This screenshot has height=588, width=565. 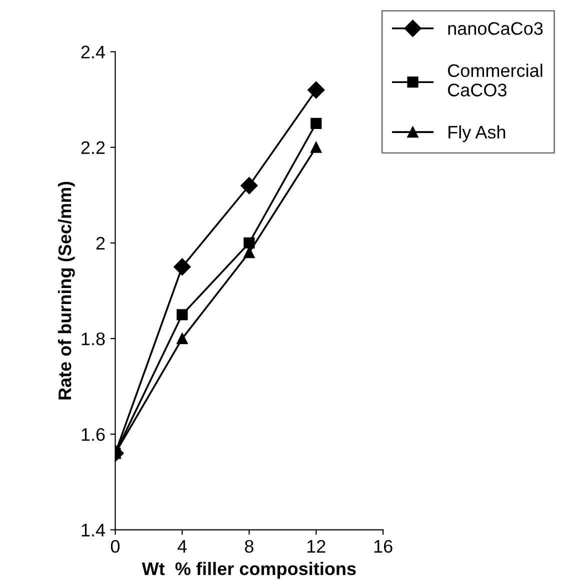 What do you see at coordinates (182, 546) in the screenshot?
I see `x-tick-label: 4` at bounding box center [182, 546].